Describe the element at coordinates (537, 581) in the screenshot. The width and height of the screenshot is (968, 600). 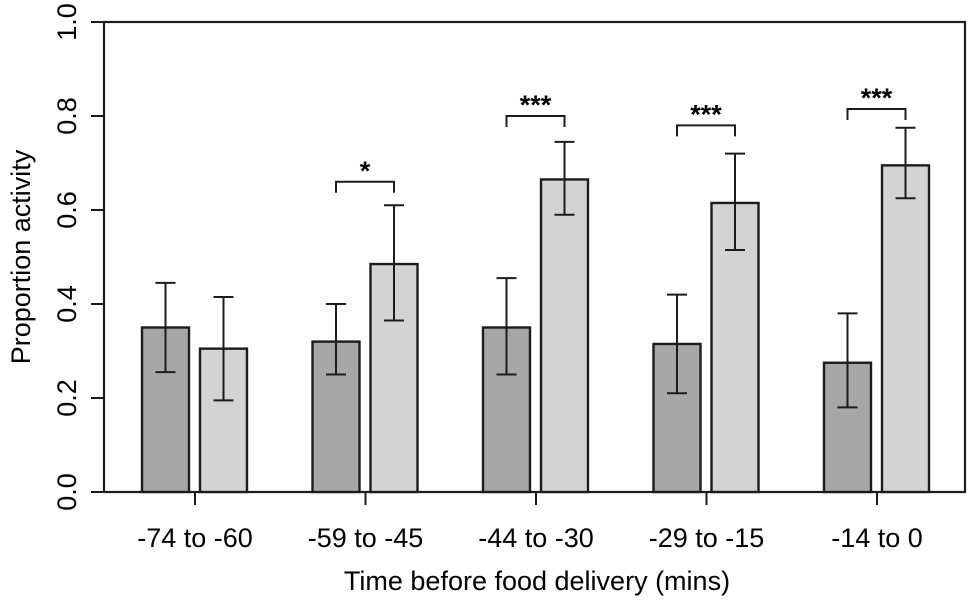
I see `x-axis-title: Time before food delivery (mins)` at that location.